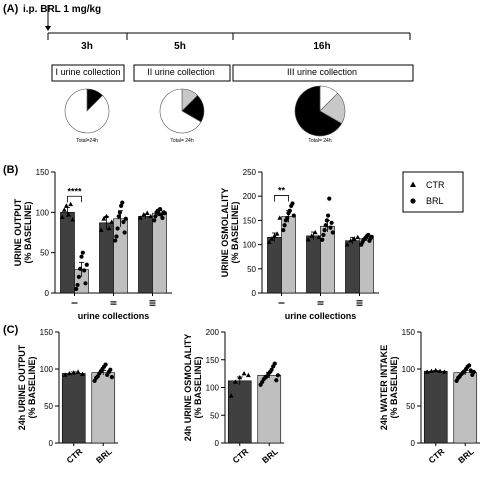  I want to click on y-axis-title: URINE OSMOLALITY, so click(225, 233).